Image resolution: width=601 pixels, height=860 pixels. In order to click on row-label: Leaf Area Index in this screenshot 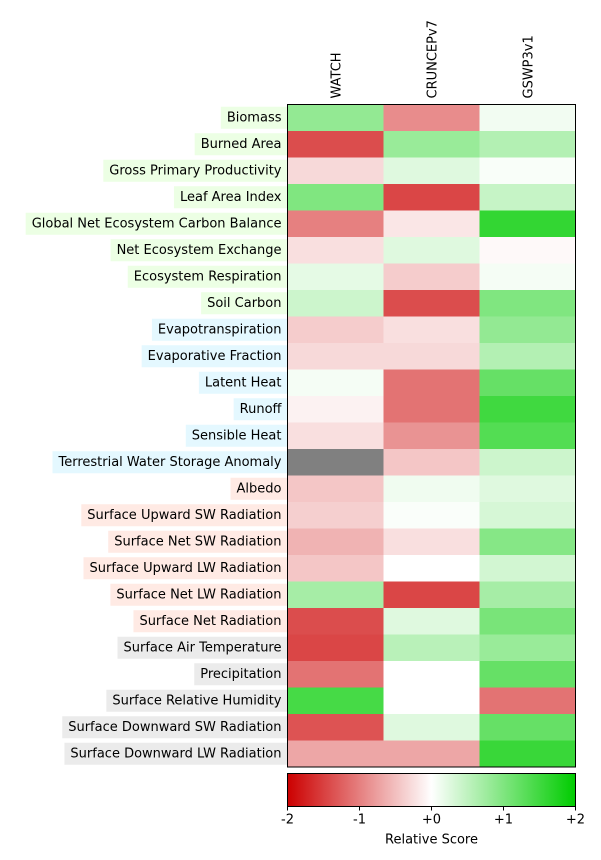, I will do `click(231, 197)`.